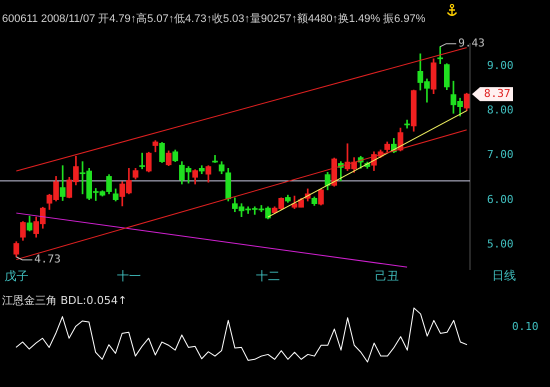 The image size is (550, 387). What do you see at coordinates (16, 275) in the screenshot?
I see `x-tick-label: 戊子` at bounding box center [16, 275].